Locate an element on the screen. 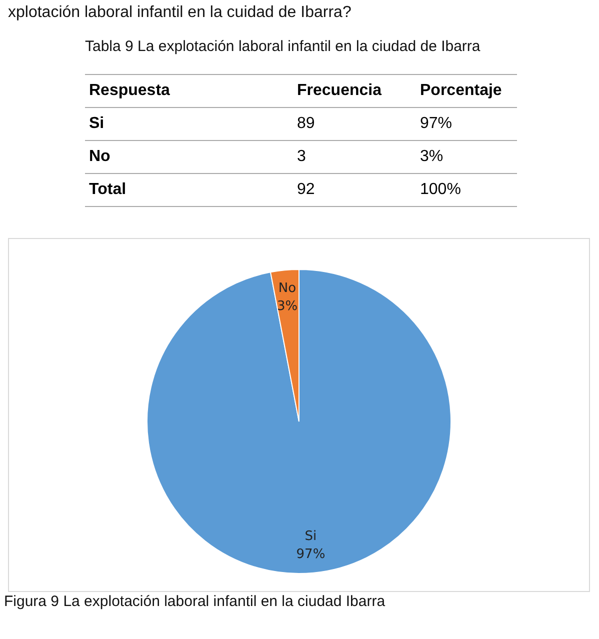  text: Tabla 9 La explotación laboral infantil en la ciudad de Ibarra is located at coordinates (283, 46).